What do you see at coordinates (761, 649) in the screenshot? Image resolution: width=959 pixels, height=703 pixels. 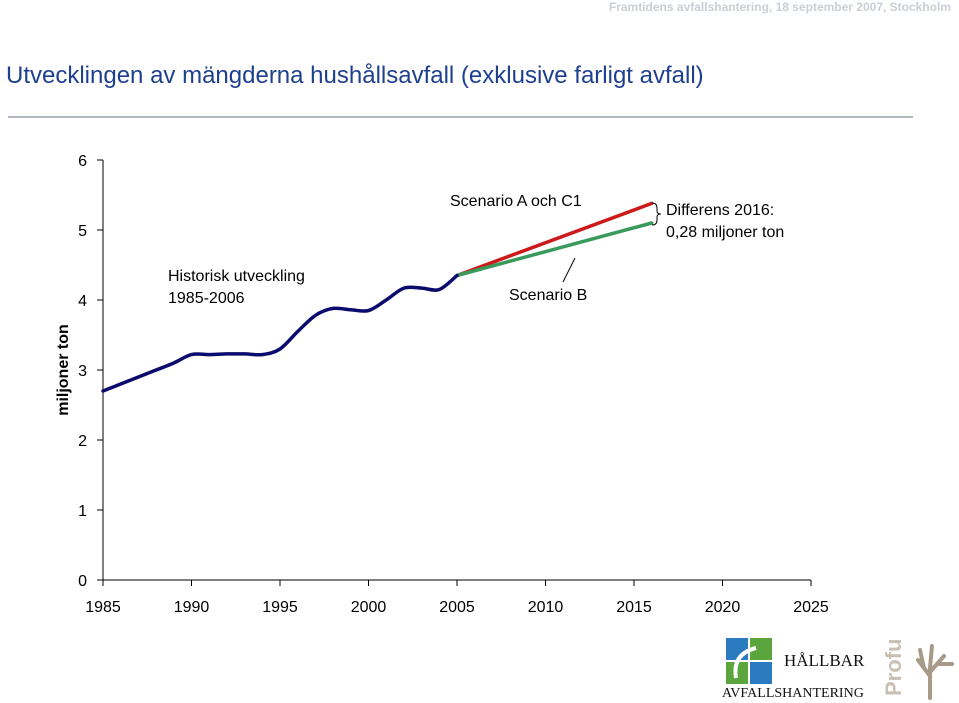 I see `logo-square-green-icon` at bounding box center [761, 649].